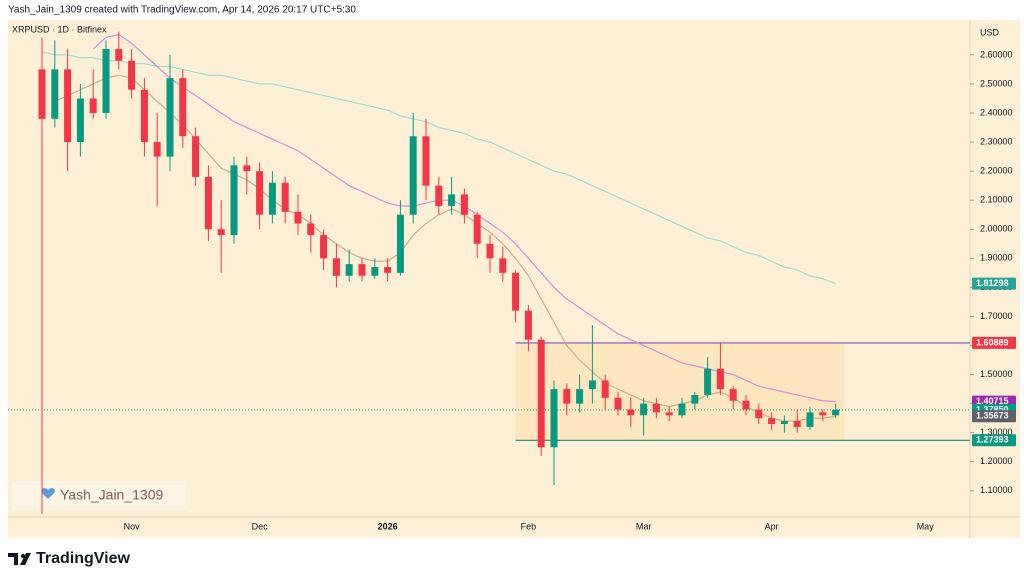 The width and height of the screenshot is (1024, 586). I want to click on brand: TradingView, so click(83, 558).